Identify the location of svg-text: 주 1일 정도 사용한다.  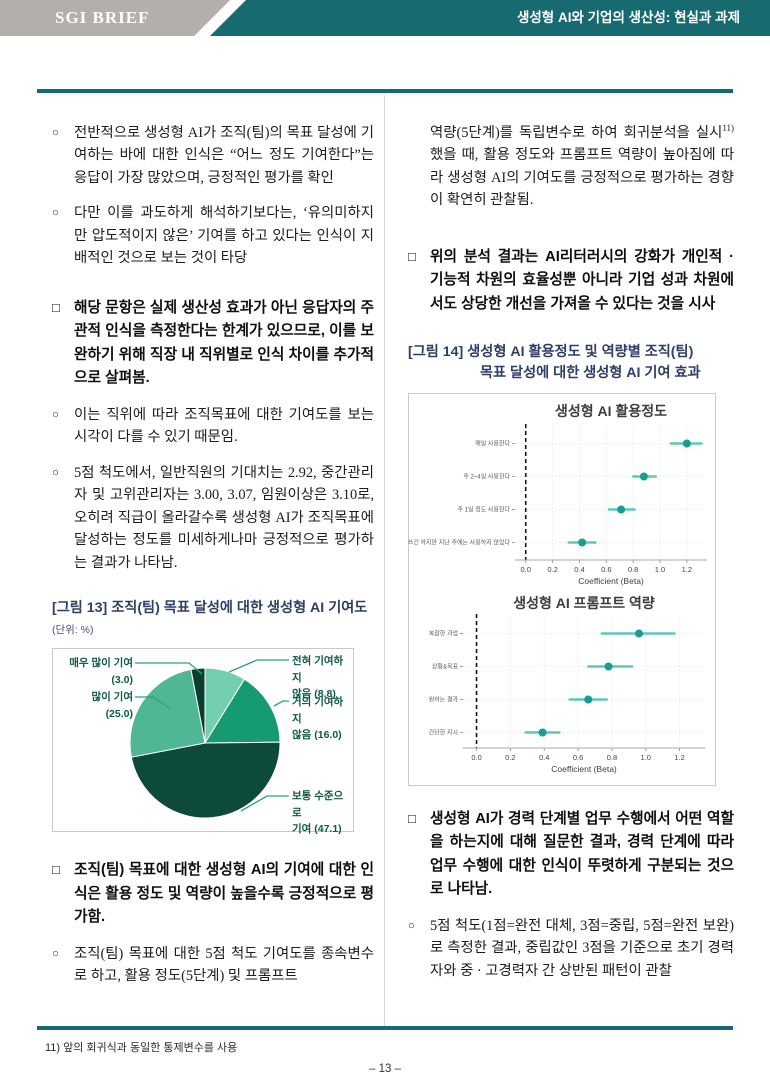
(484, 509).